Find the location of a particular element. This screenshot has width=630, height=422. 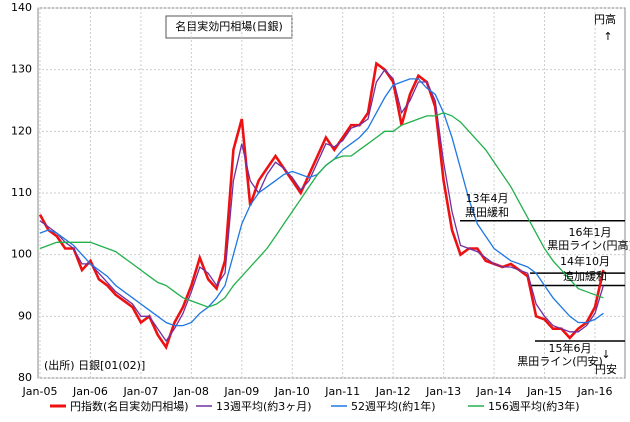

x-tick-label: Jan-12 is located at coordinates (393, 391).